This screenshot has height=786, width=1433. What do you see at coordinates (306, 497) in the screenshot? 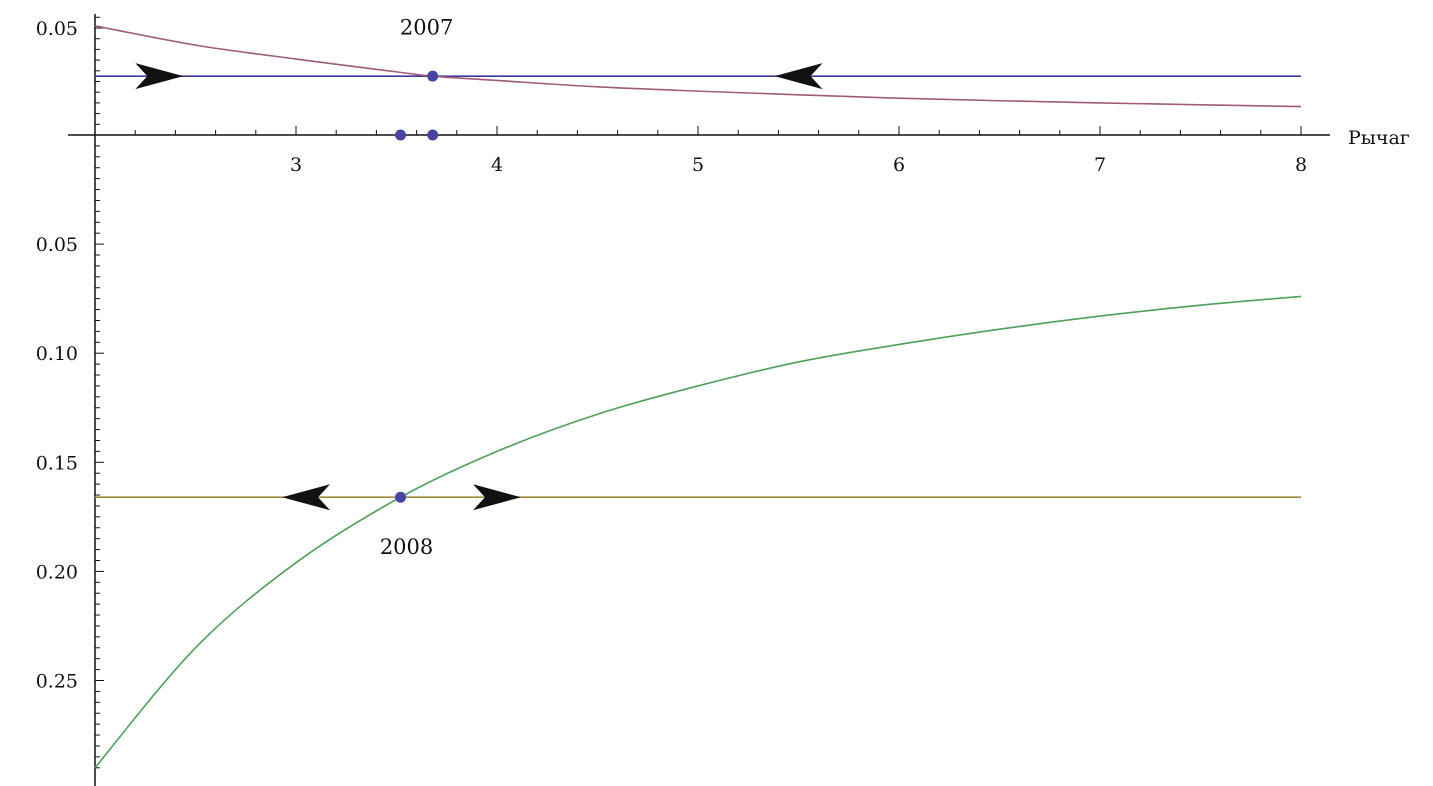
I see `lower-direction-arrow-left` at bounding box center [306, 497].